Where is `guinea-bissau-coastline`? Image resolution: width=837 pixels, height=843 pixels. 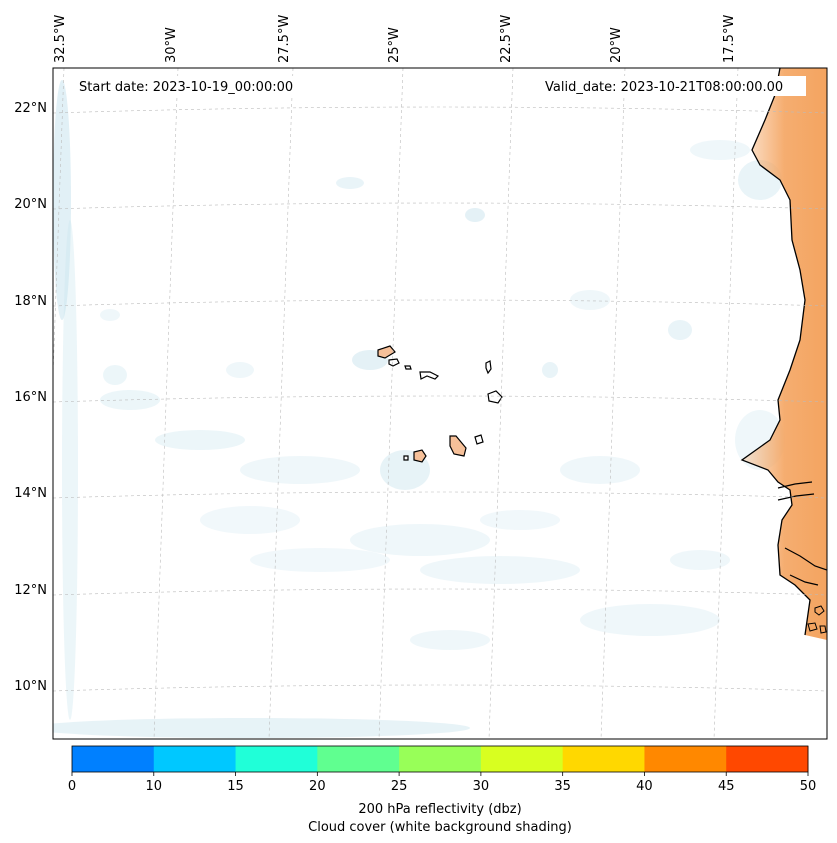
guinea-bissau-coastline is located at coordinates (805, 566).